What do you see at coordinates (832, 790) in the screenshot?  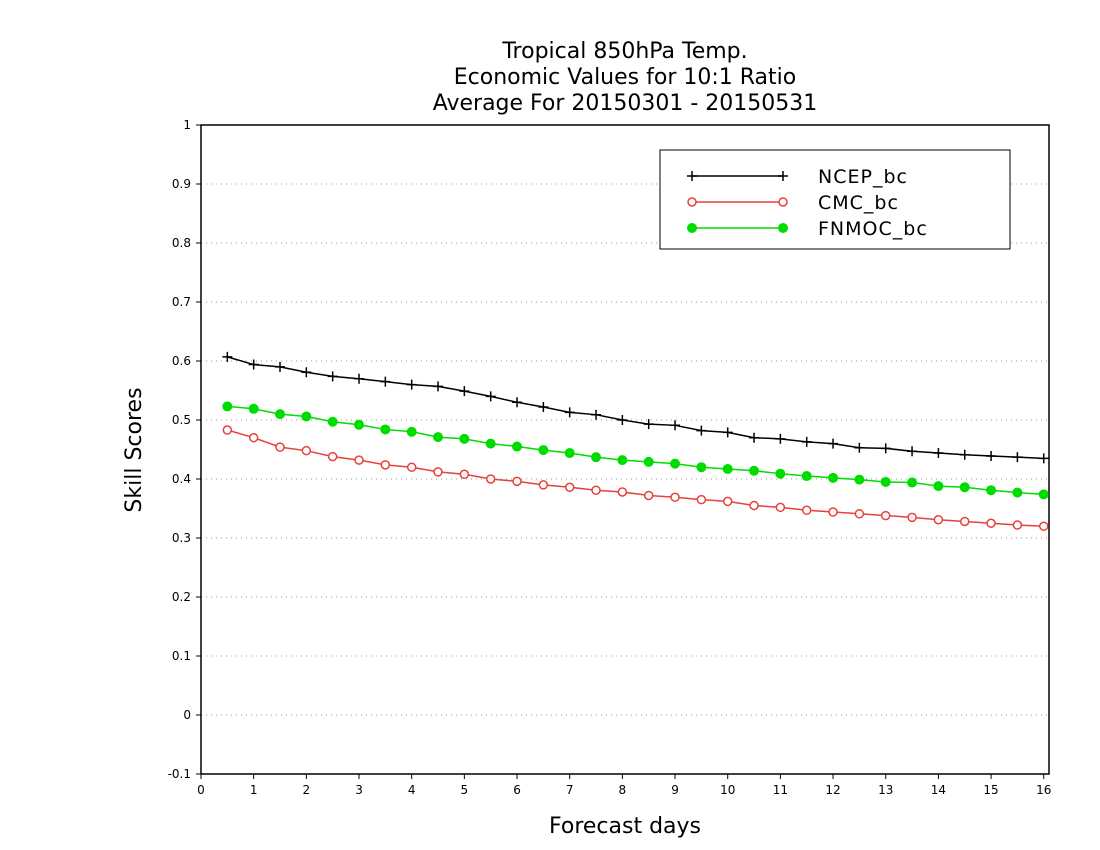 I see `x-tick-label: 12` at bounding box center [832, 790].